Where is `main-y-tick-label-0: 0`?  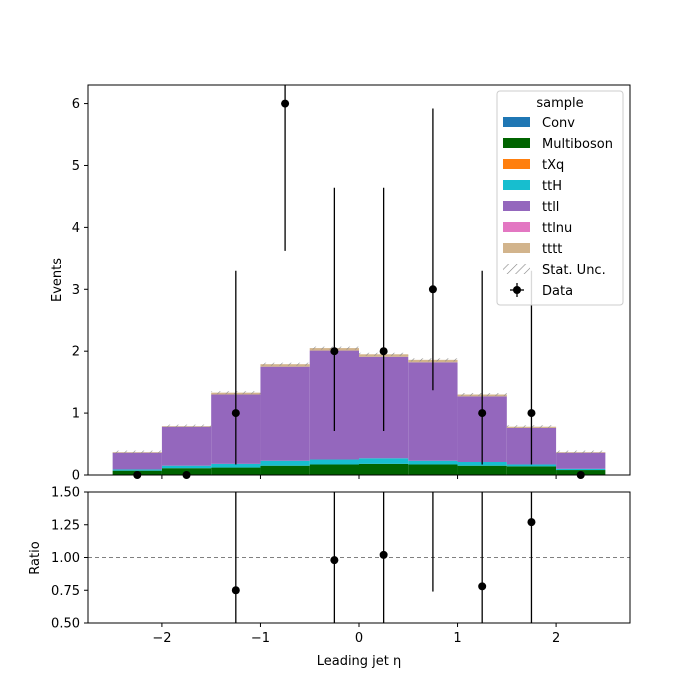
main-y-tick-label-0: 0 is located at coordinates (76, 476).